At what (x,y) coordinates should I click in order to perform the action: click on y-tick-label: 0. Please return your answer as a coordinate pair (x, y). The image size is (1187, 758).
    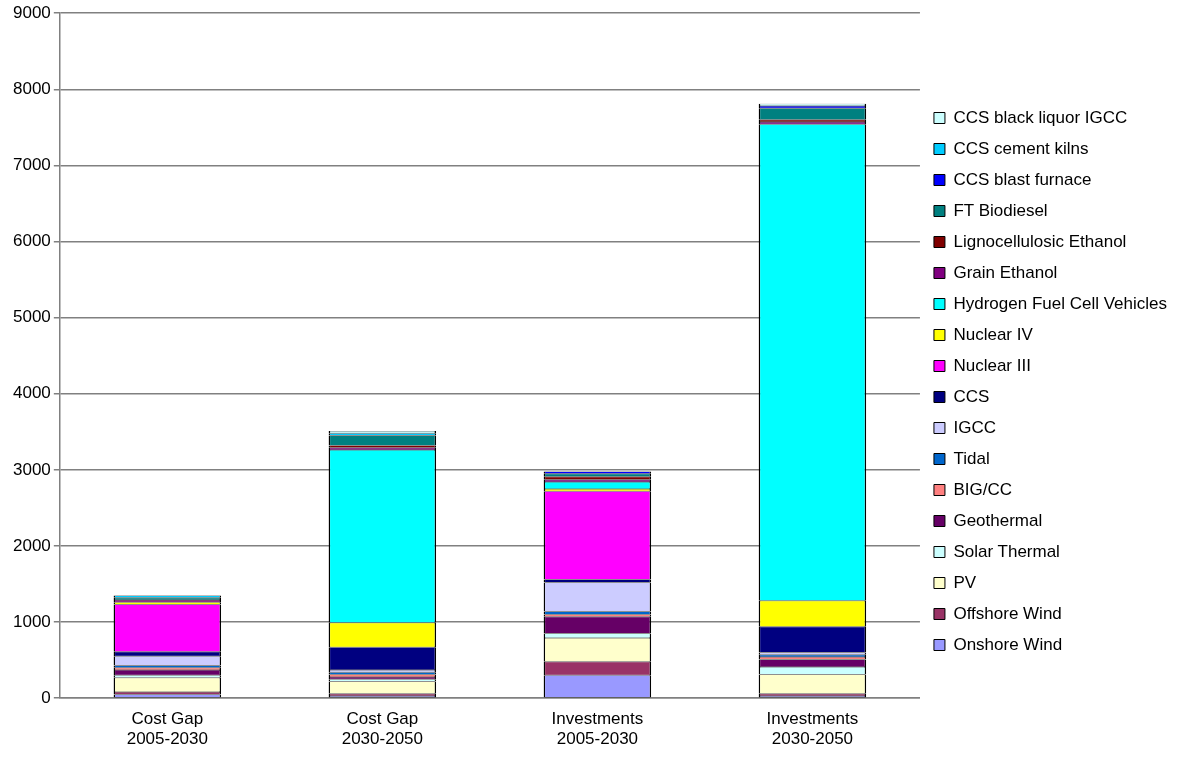
    Looking at the image, I should click on (46, 697).